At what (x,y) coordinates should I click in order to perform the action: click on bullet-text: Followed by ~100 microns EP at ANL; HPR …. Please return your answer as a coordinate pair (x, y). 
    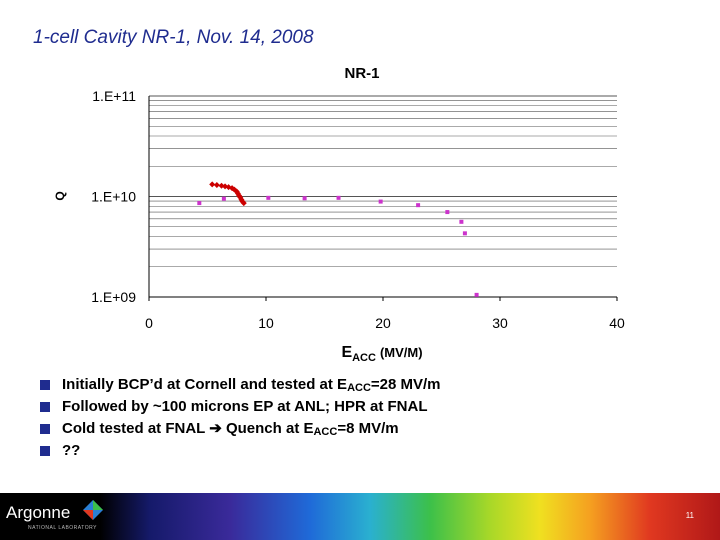
    Looking at the image, I should click on (245, 406).